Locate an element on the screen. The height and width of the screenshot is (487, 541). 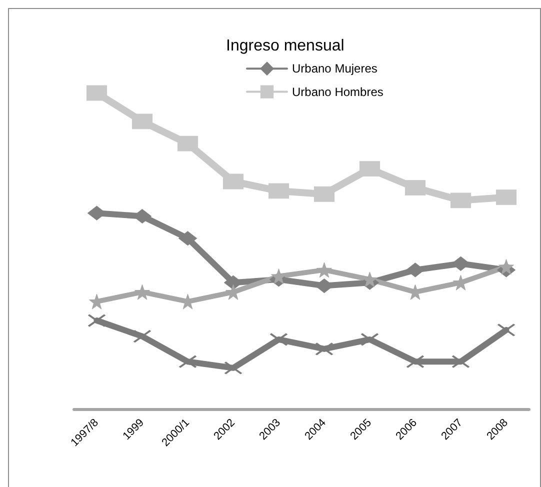
legend-label: Urbano Hombres is located at coordinates (338, 91).